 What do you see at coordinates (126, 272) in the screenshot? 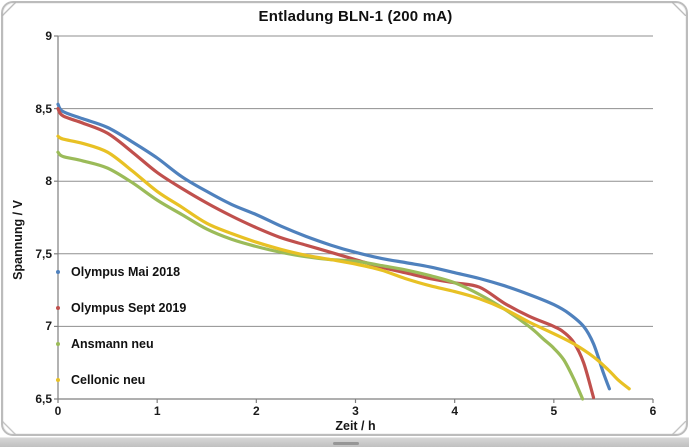
I see `legend-label: Olympus Mai 2018` at bounding box center [126, 272].